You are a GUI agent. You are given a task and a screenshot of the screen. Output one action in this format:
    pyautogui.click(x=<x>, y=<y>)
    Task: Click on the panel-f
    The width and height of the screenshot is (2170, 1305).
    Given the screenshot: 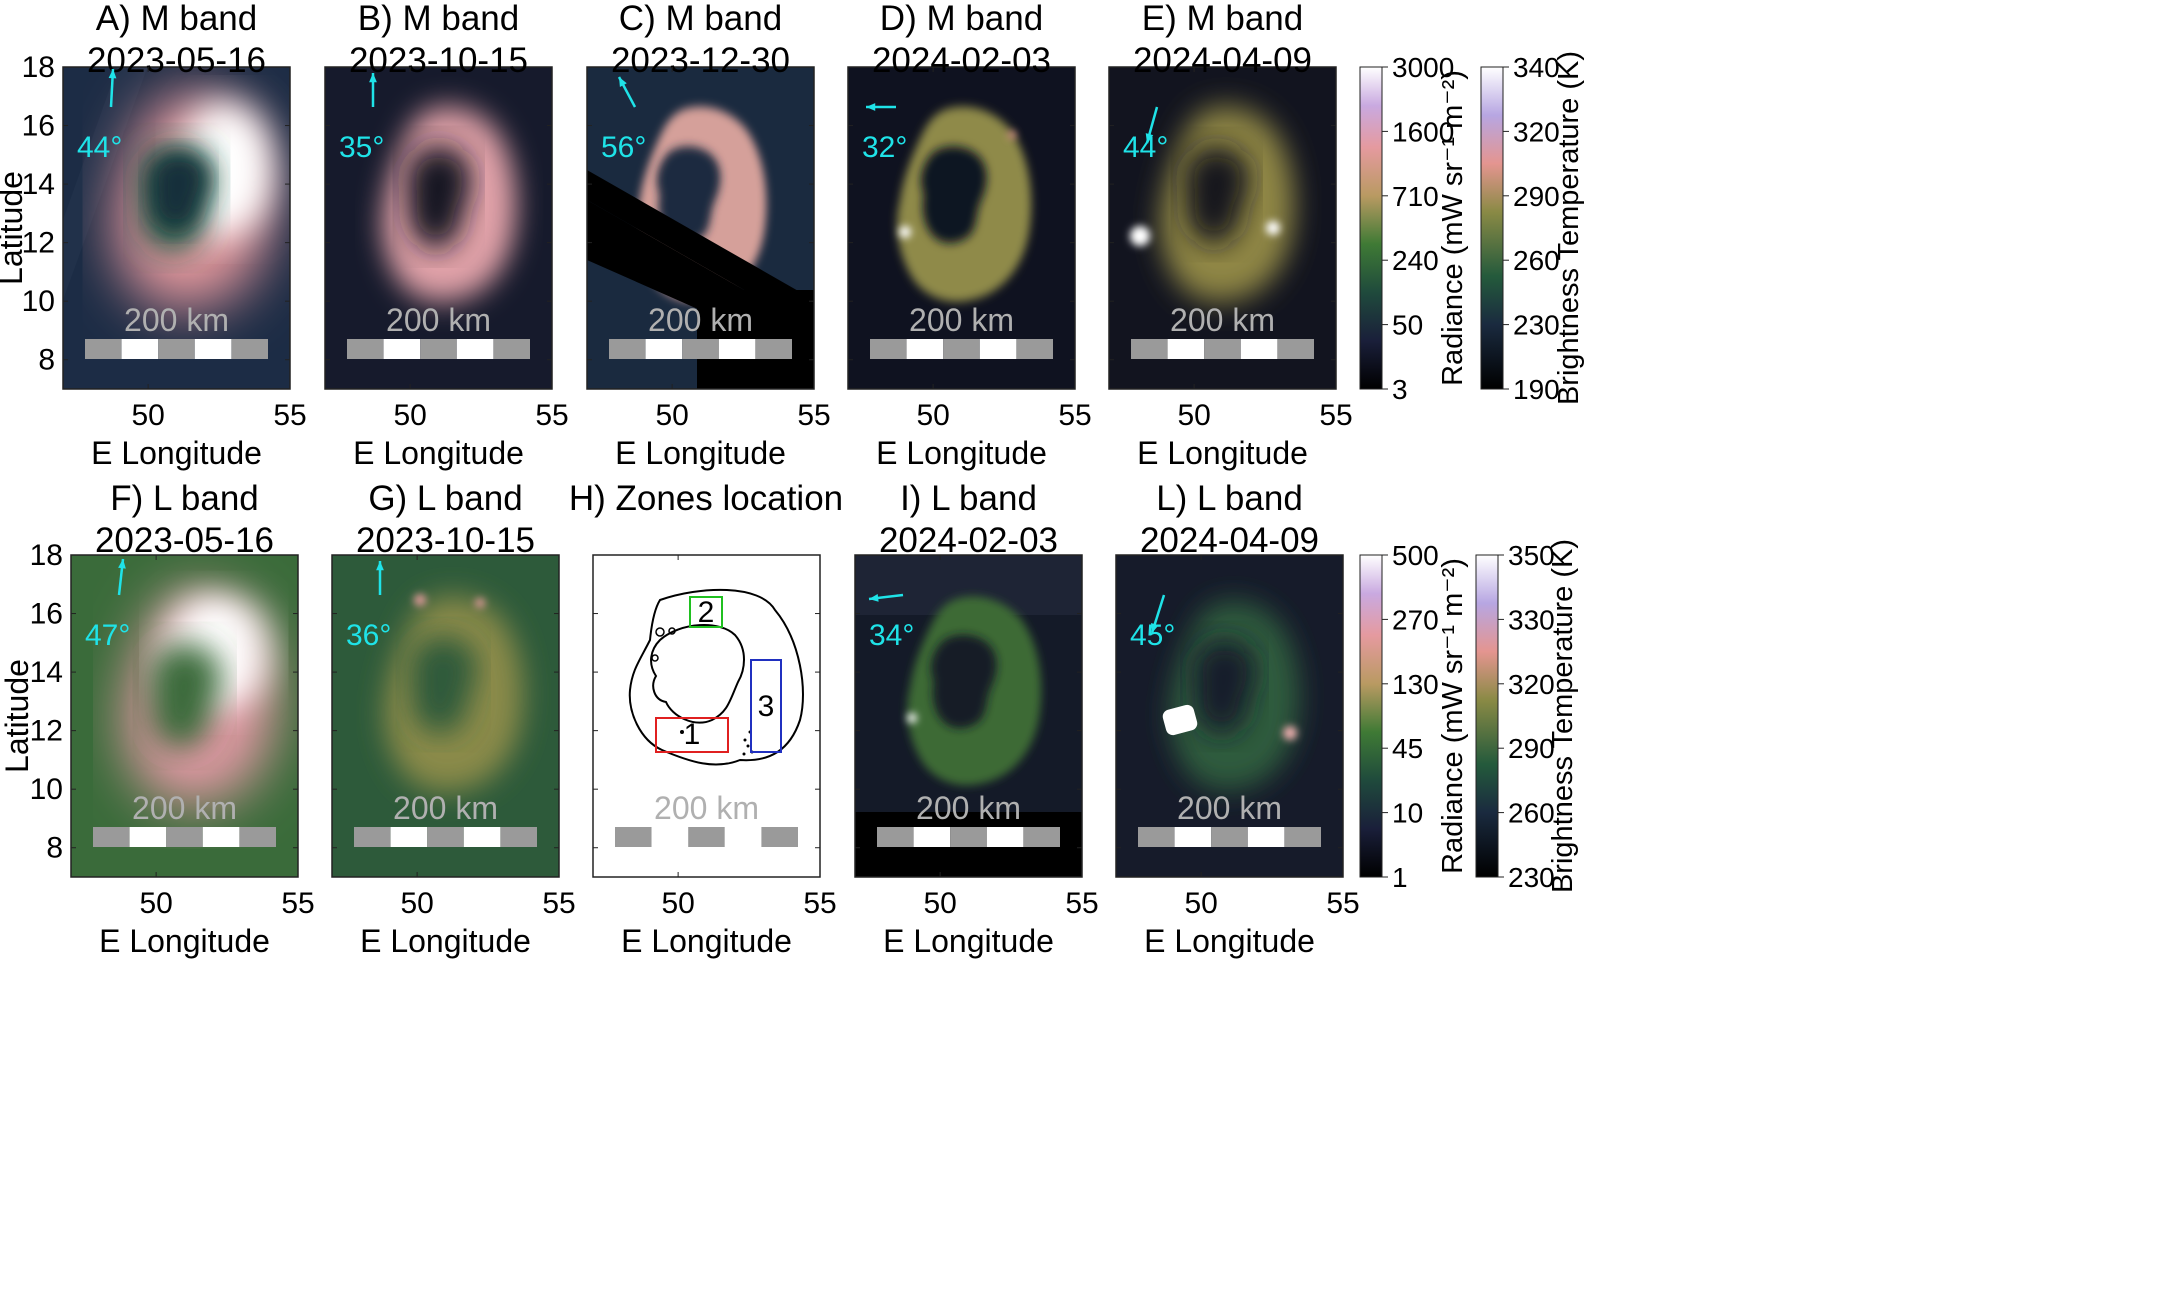 What is the action you would take?
    pyautogui.click(x=184, y=716)
    